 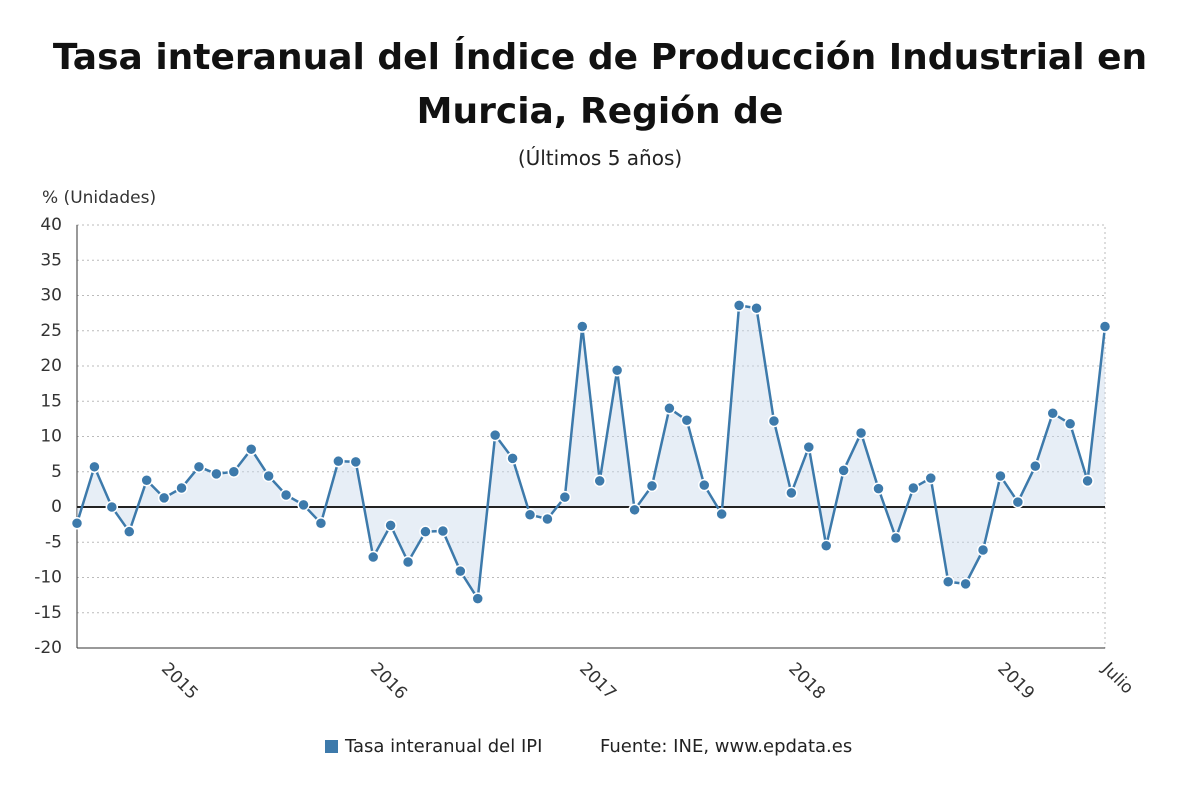 What do you see at coordinates (48, 578) in the screenshot?
I see `y-tick-label: -10` at bounding box center [48, 578].